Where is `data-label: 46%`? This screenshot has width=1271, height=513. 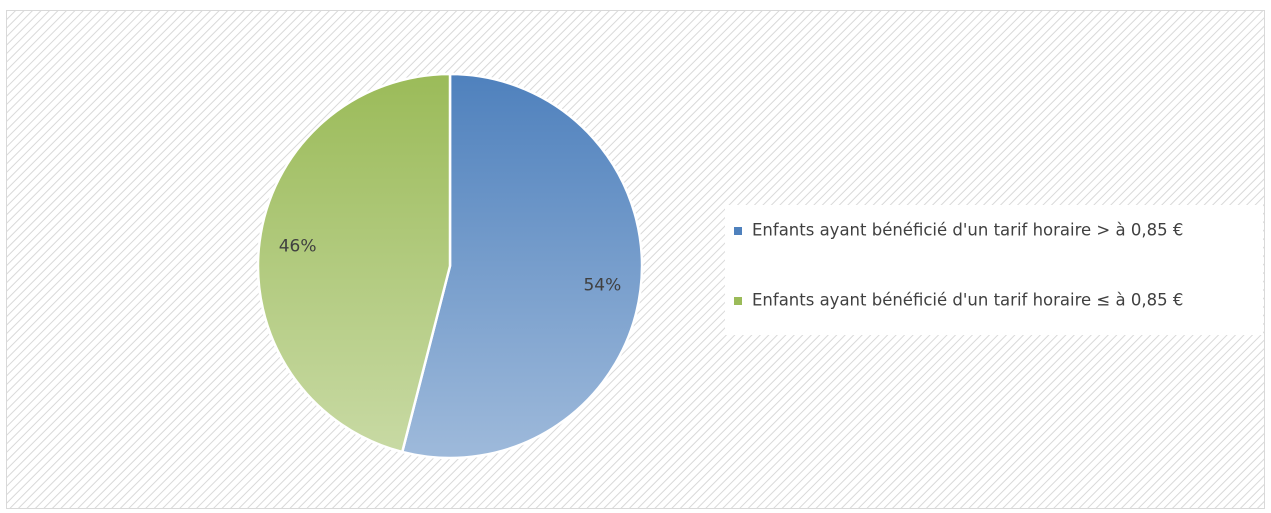 data-label: 46% is located at coordinates (298, 247).